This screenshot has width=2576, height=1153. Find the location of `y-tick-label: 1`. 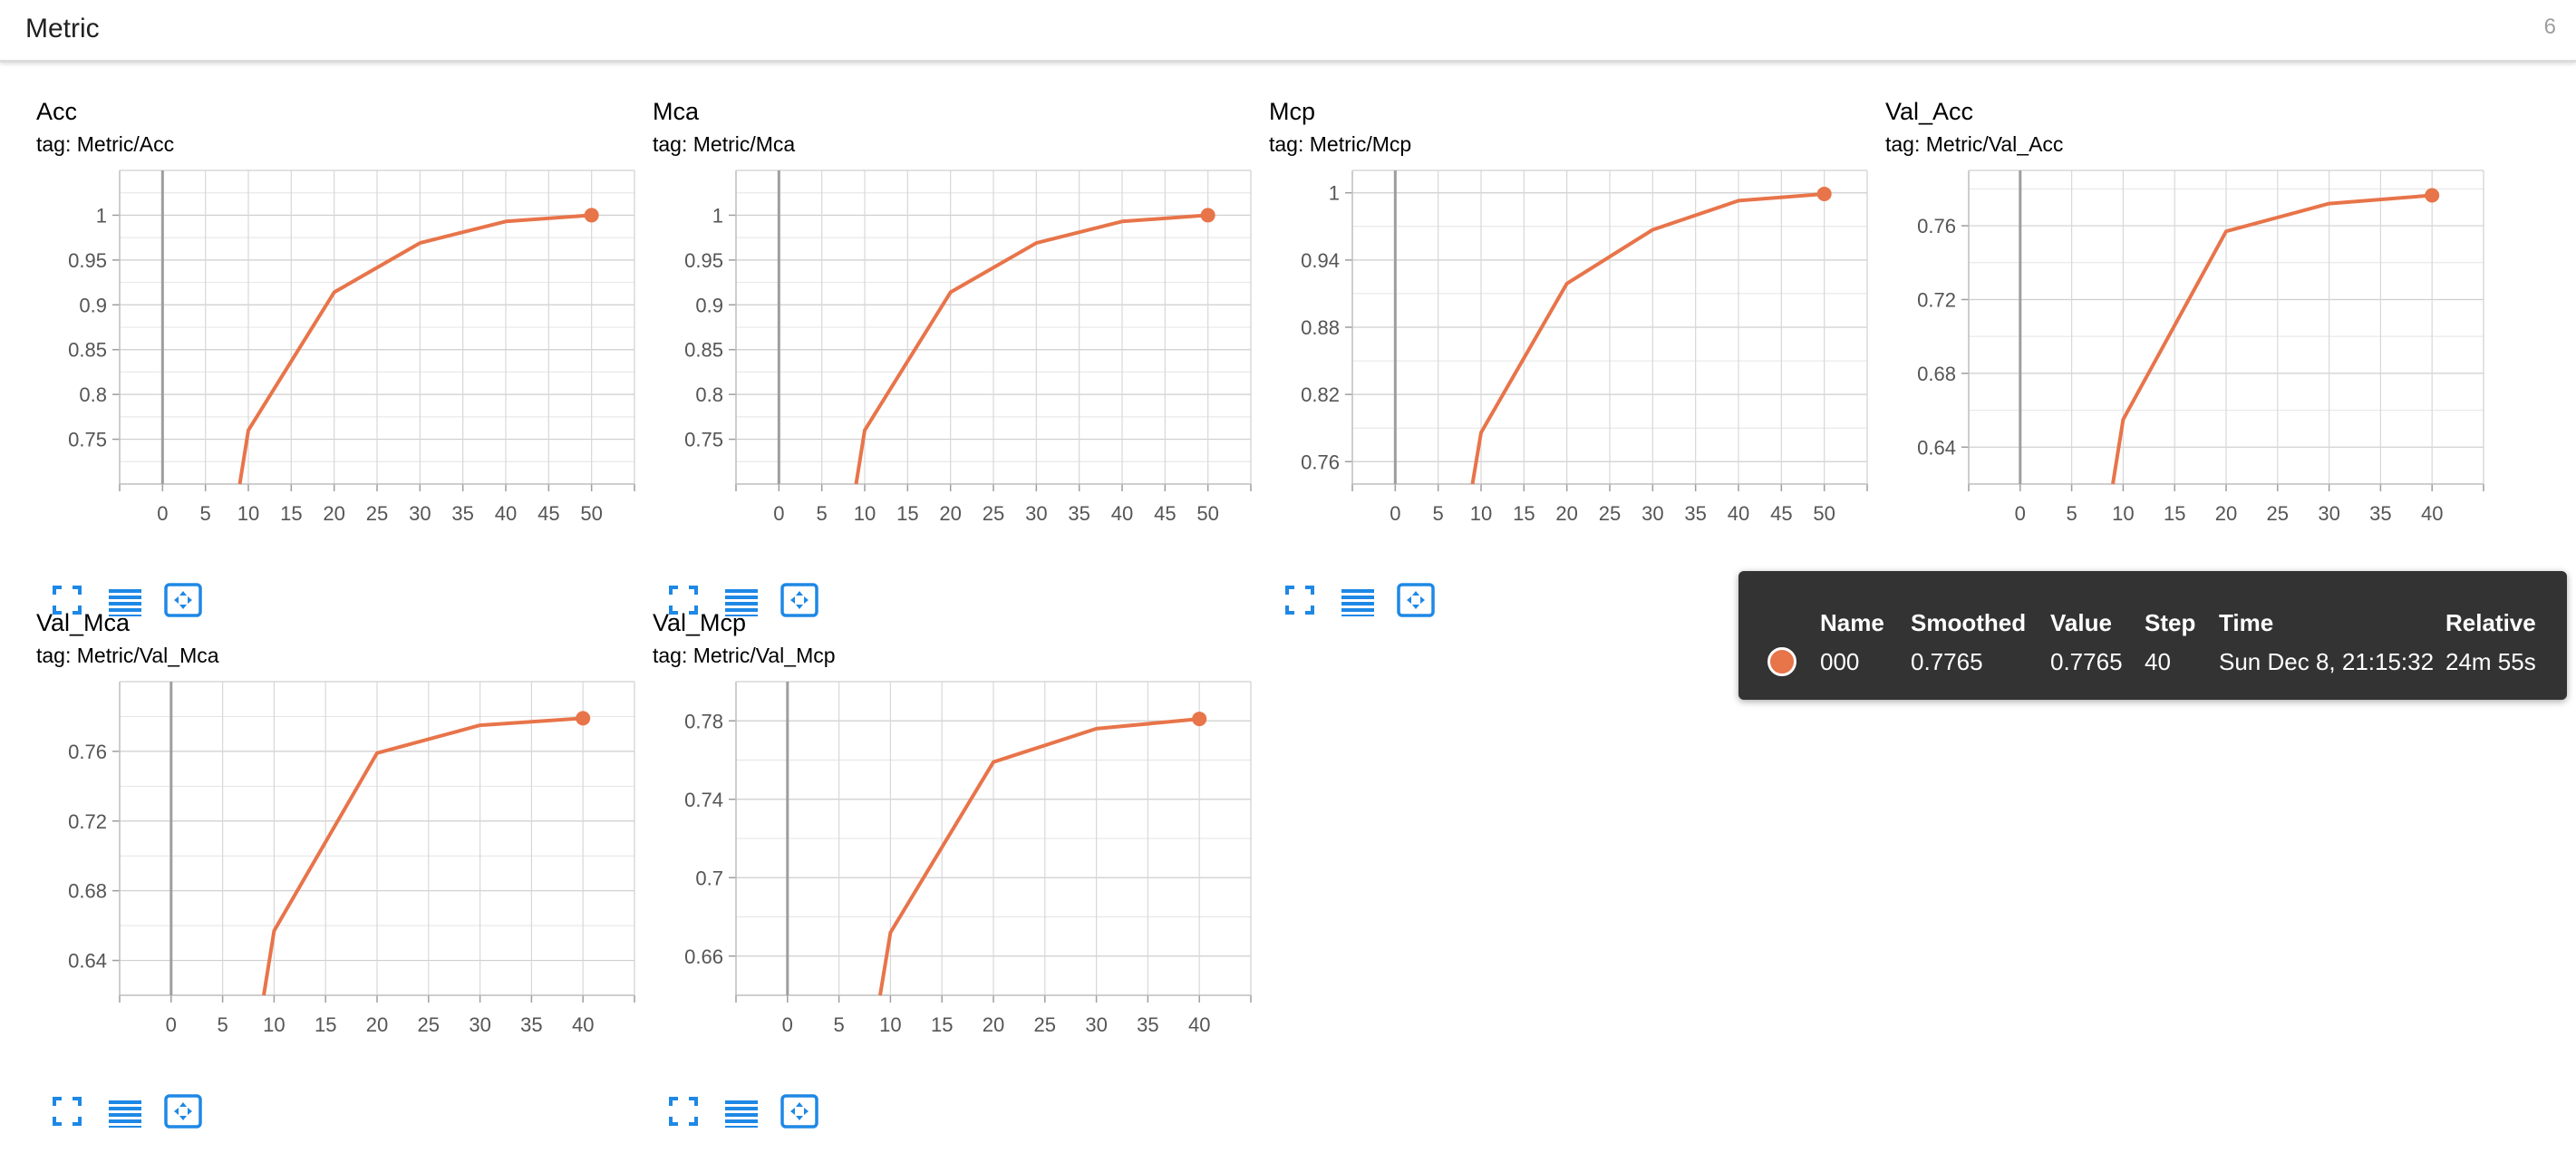

y-tick-label: 1 is located at coordinates (717, 215).